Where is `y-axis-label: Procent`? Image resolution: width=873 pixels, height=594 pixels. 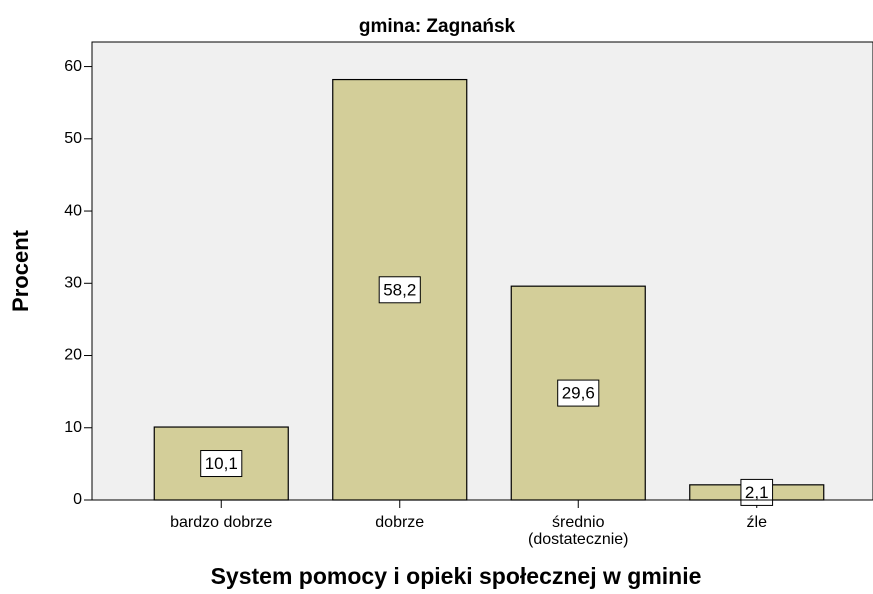 y-axis-label: Procent is located at coordinates (20, 270).